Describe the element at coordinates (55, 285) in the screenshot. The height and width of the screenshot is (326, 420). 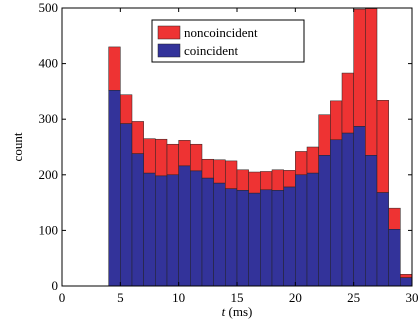
I see `y-tick-label: 0` at that location.